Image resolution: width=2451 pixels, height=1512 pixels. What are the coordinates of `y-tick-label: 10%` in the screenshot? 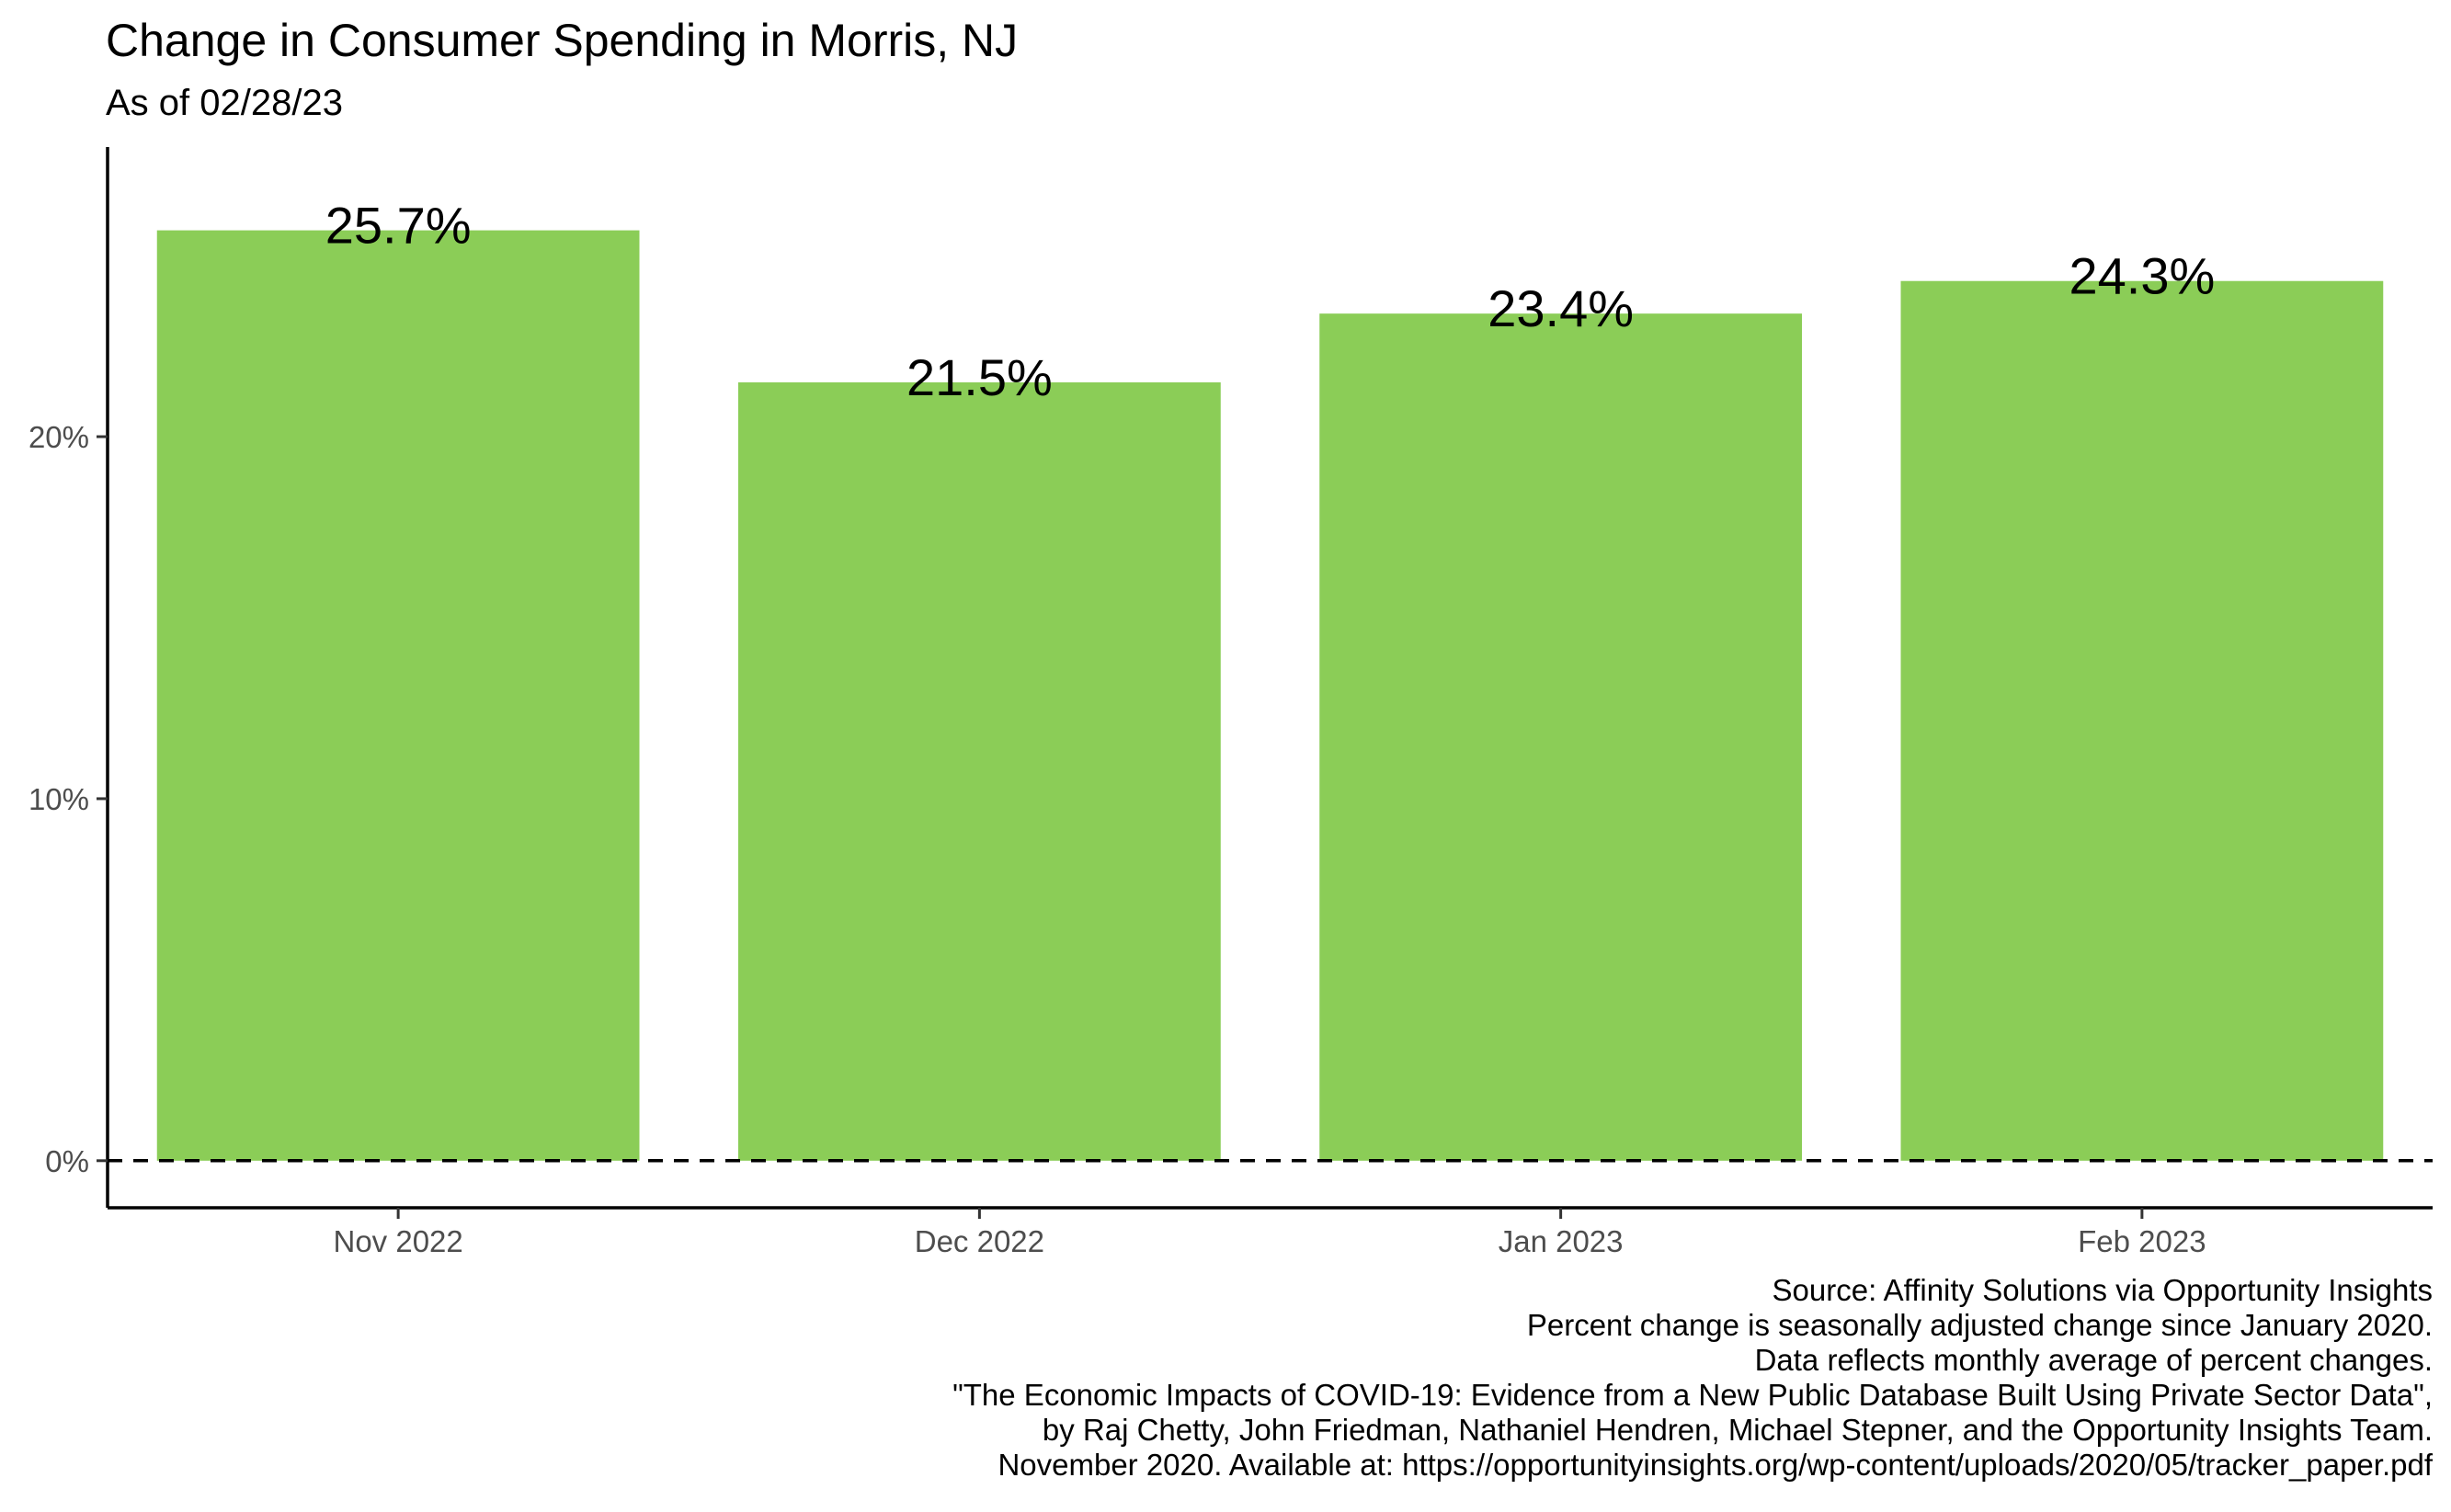 It's located at (58, 799).